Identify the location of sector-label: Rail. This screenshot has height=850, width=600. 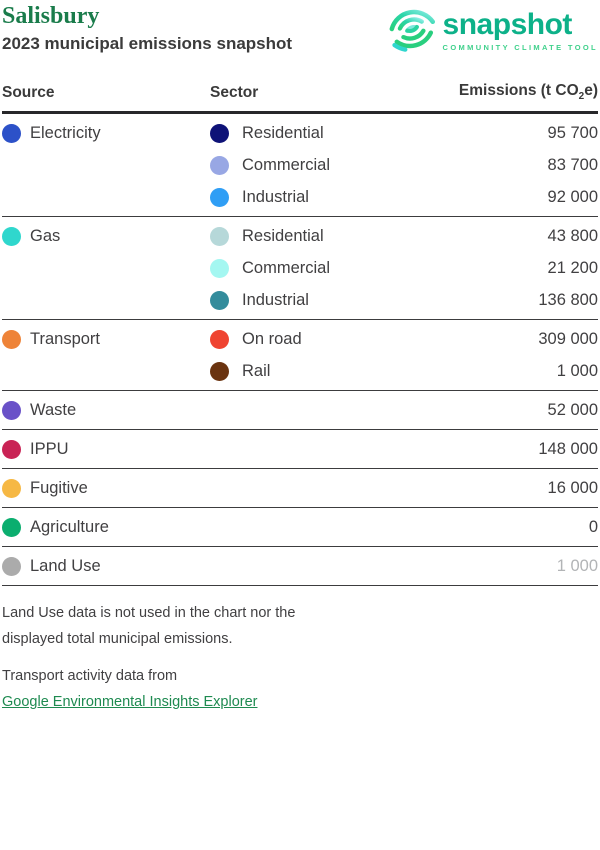
(256, 370).